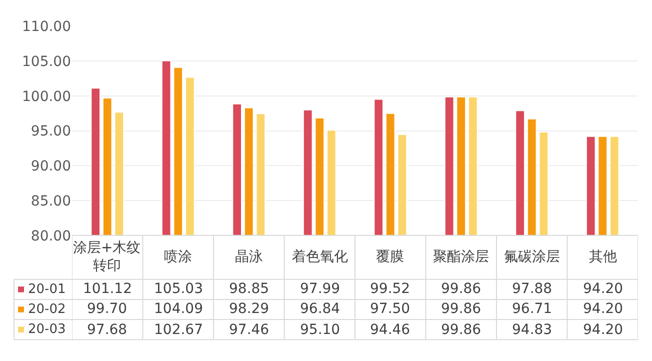 This screenshot has width=652, height=361. What do you see at coordinates (390, 289) in the screenshot?
I see `data-label: 99.52` at bounding box center [390, 289].